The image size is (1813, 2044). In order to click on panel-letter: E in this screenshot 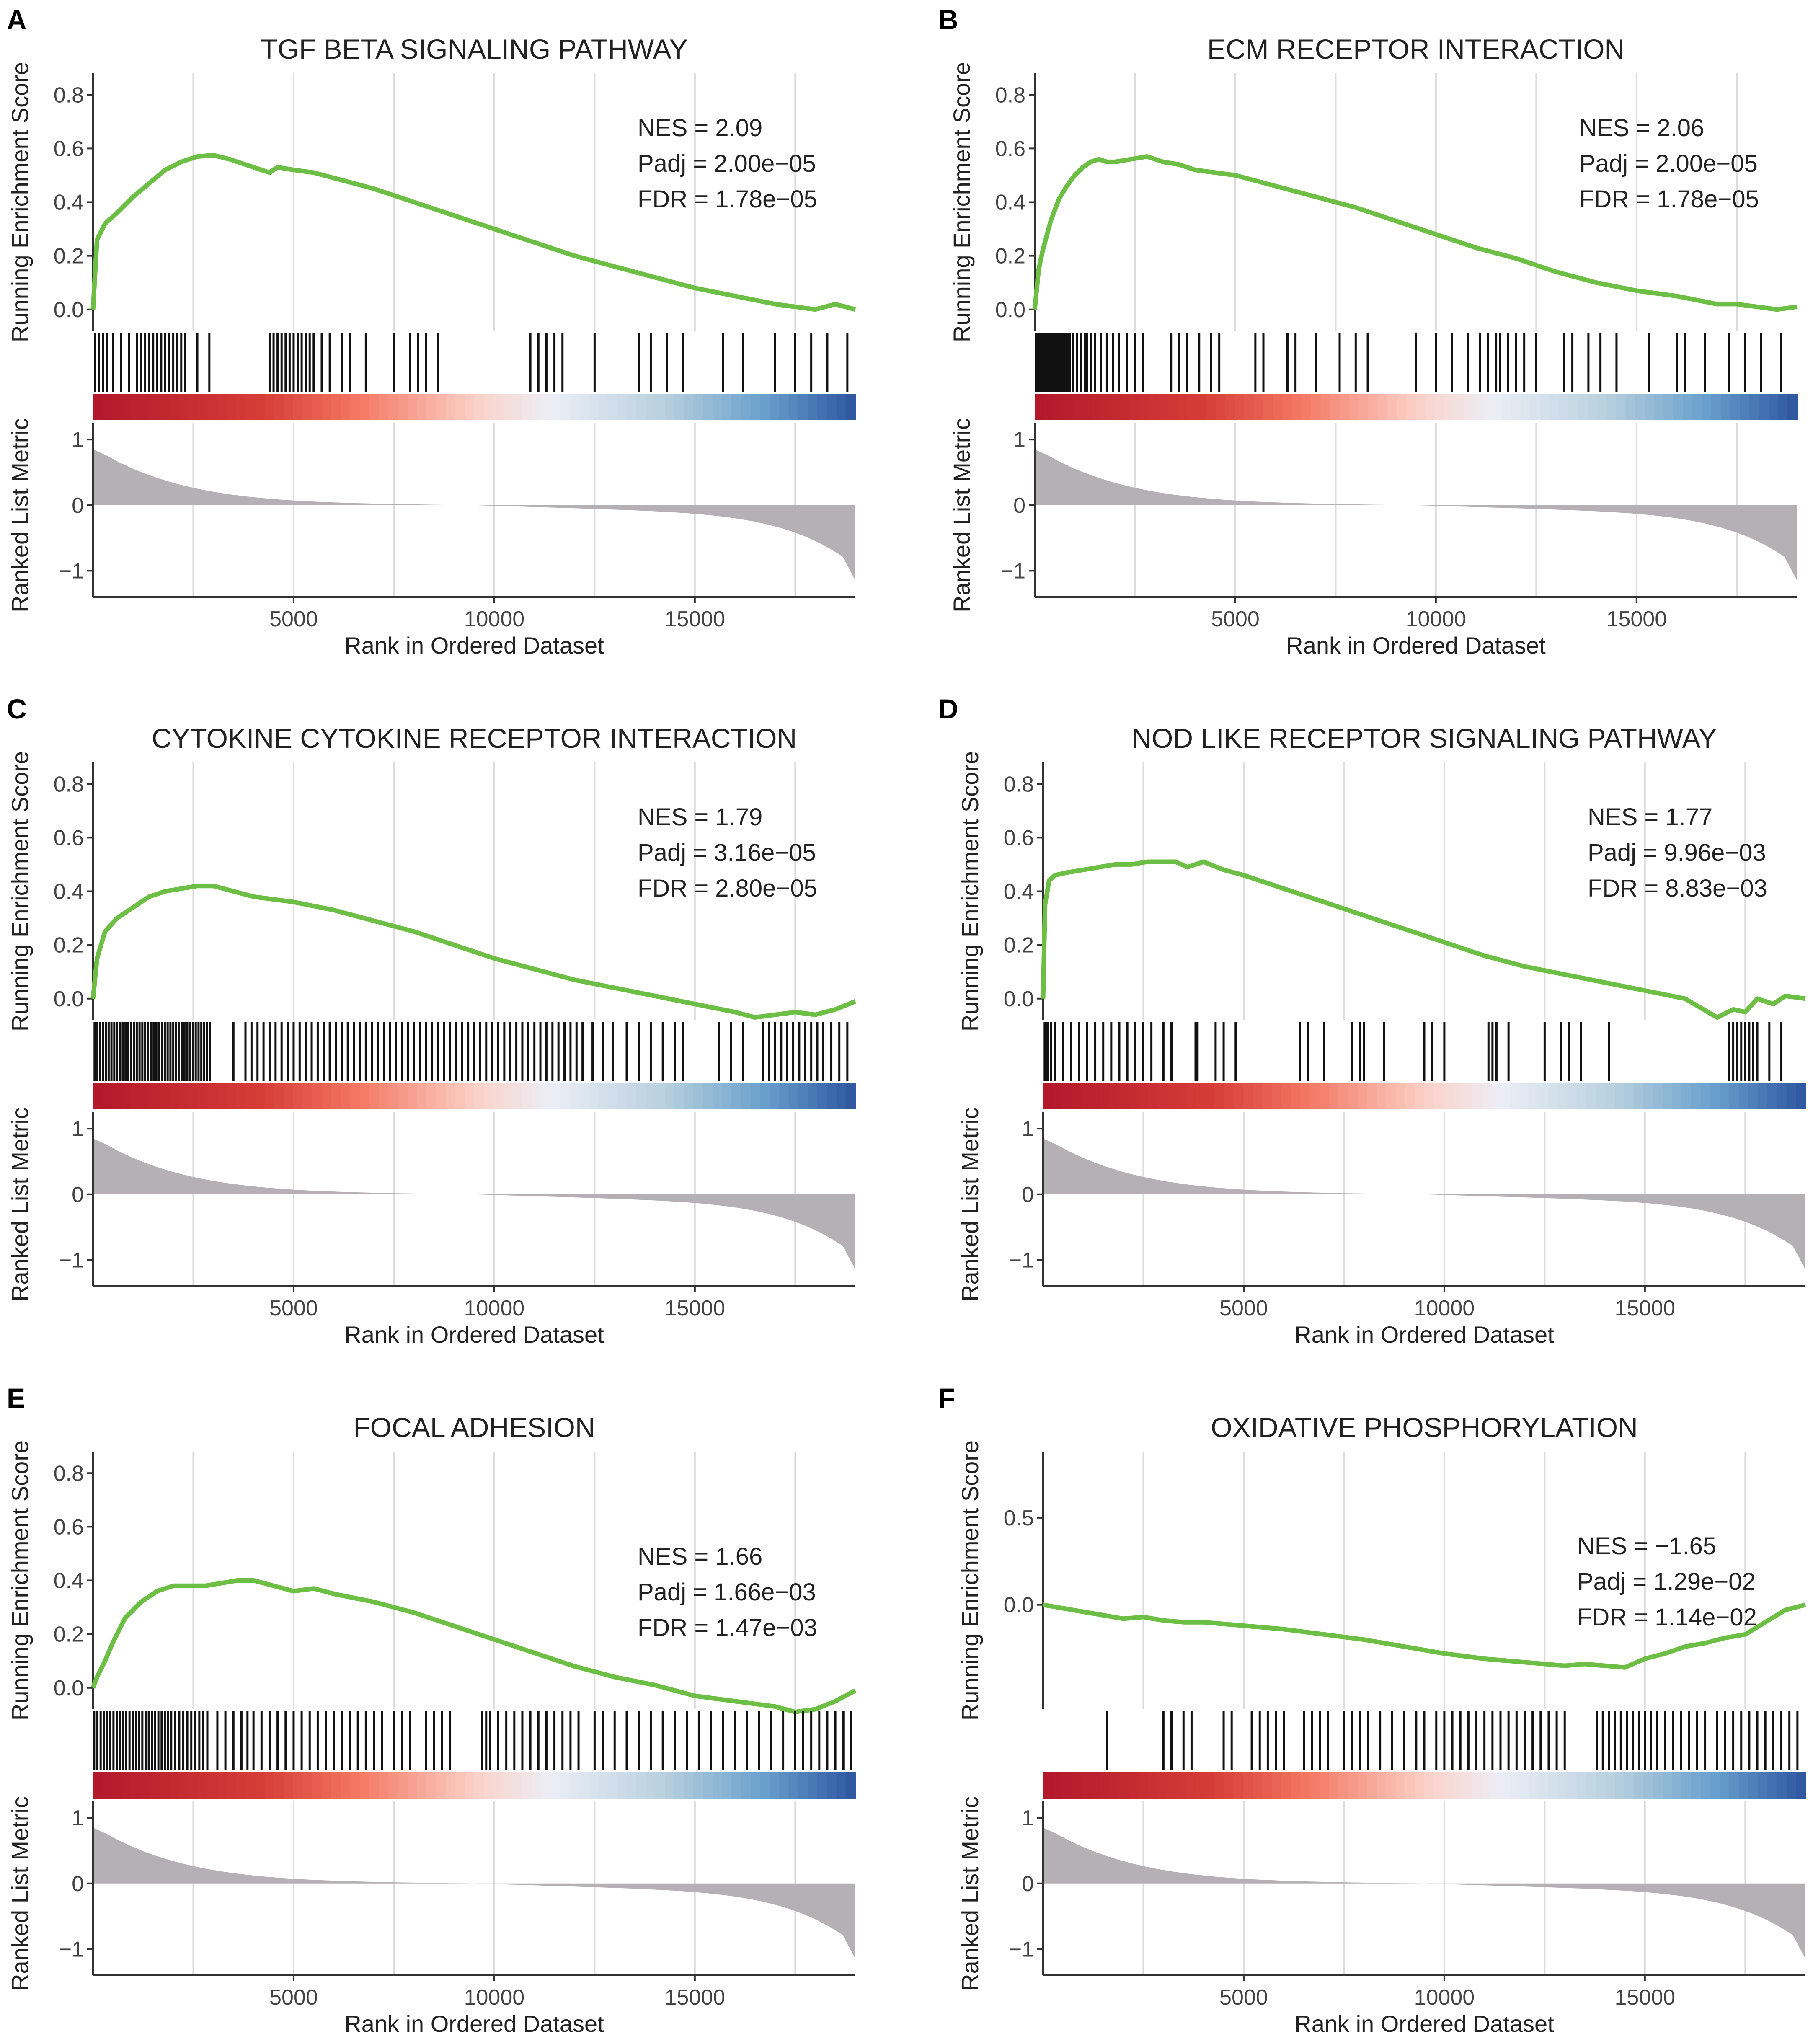, I will do `click(16, 1397)`.